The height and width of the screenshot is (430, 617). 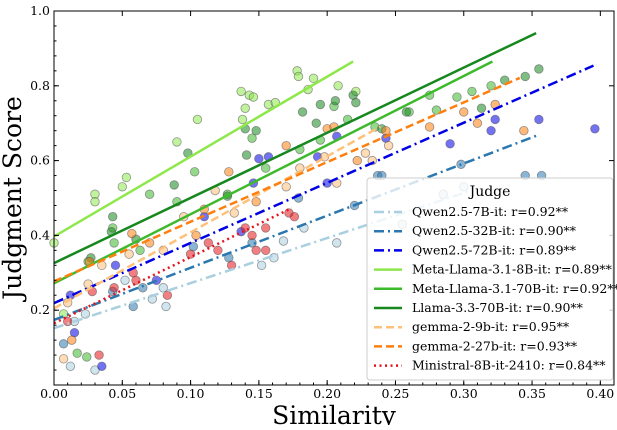 What do you see at coordinates (13, 199) in the screenshot?
I see `y-axis-label: Judgment Score` at bounding box center [13, 199].